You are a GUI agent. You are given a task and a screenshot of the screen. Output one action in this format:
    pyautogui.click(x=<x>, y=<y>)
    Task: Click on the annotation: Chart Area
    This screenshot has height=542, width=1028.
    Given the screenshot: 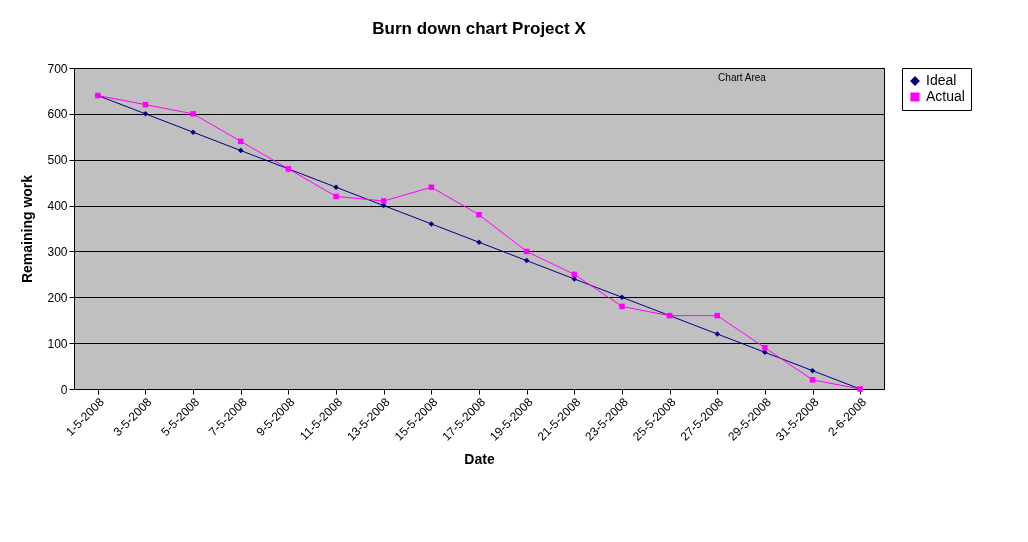 What is the action you would take?
    pyautogui.click(x=742, y=77)
    